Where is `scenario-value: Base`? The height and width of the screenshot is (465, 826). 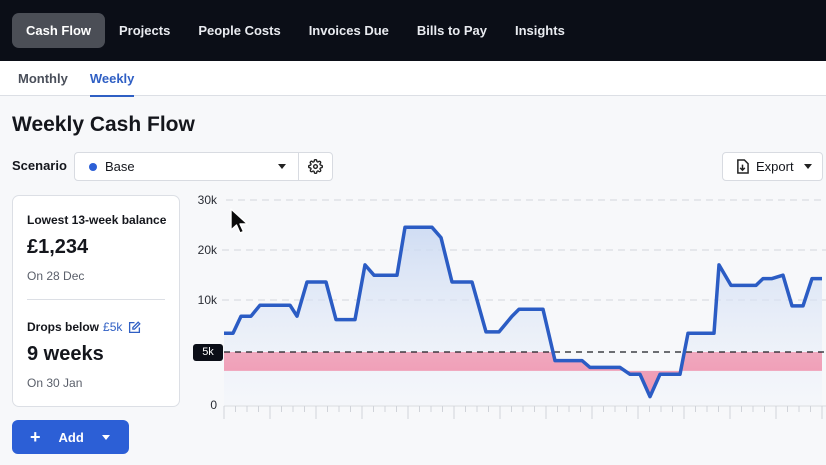 scenario-value: Base is located at coordinates (120, 166).